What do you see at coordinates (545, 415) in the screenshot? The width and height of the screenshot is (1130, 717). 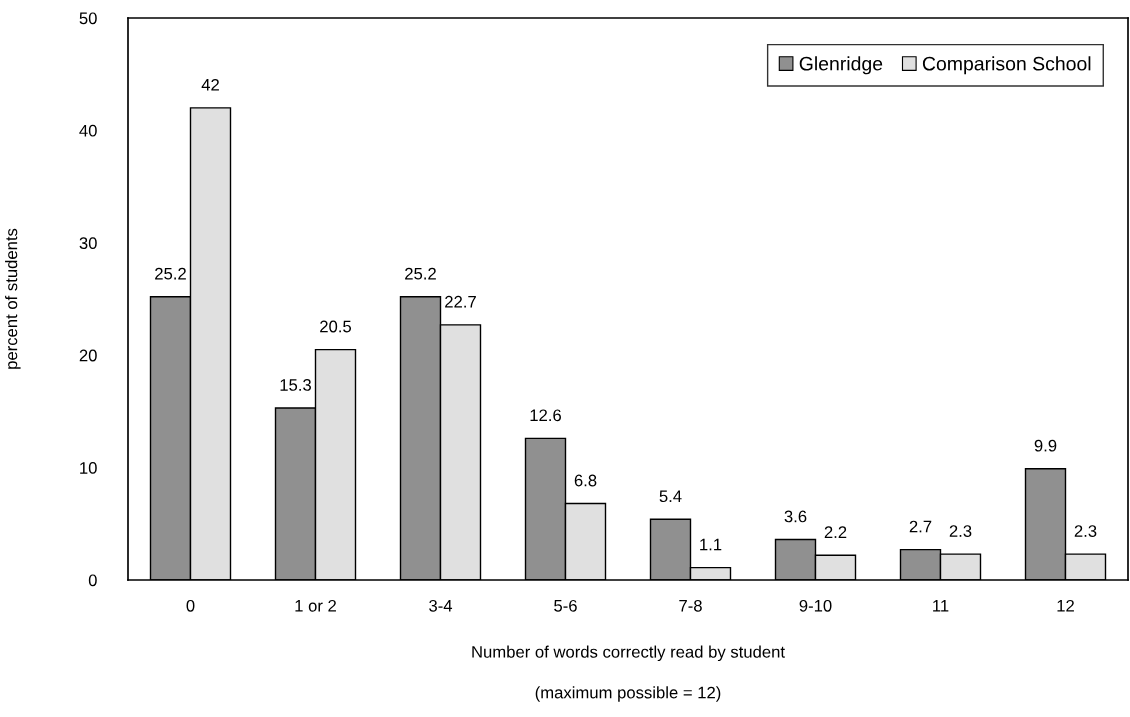 I see `data-label: 12.6` at bounding box center [545, 415].